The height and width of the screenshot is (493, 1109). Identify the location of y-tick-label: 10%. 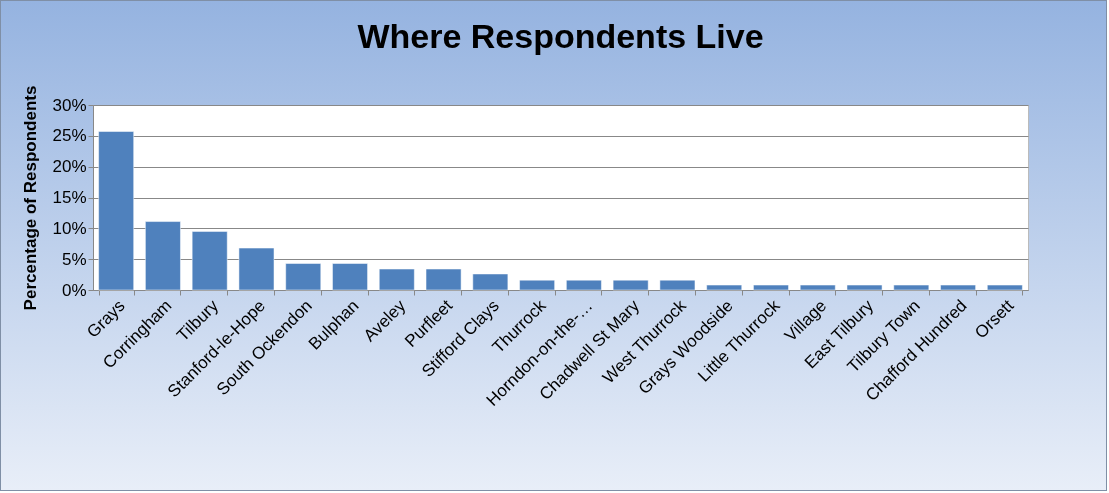
(69, 228).